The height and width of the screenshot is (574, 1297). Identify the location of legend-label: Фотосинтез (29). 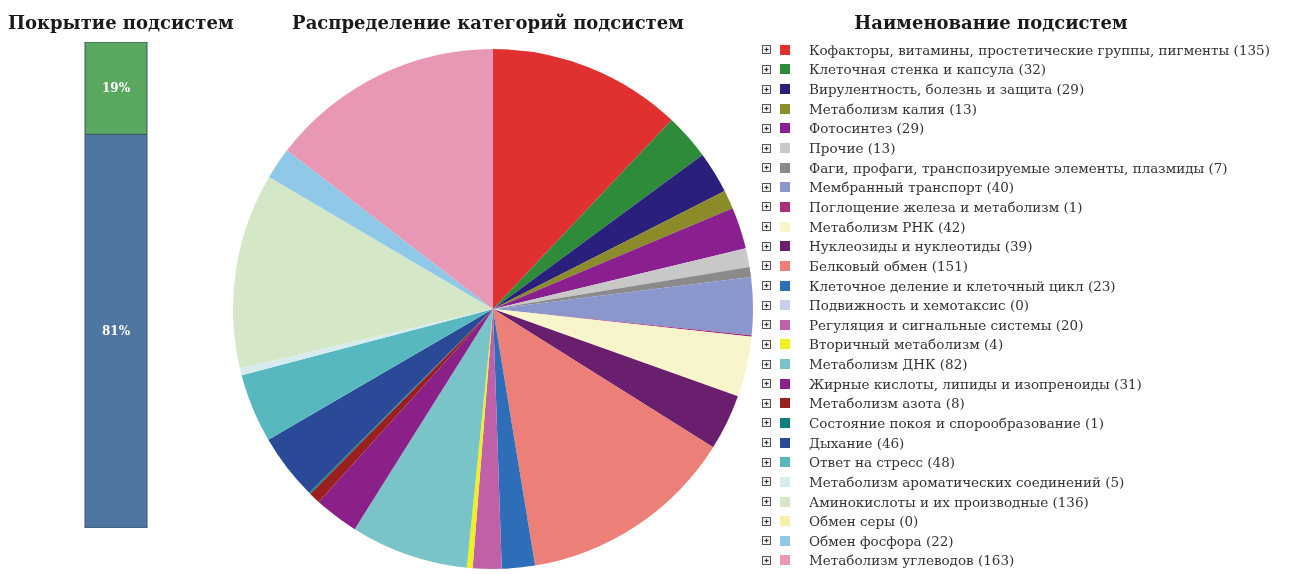
(867, 128).